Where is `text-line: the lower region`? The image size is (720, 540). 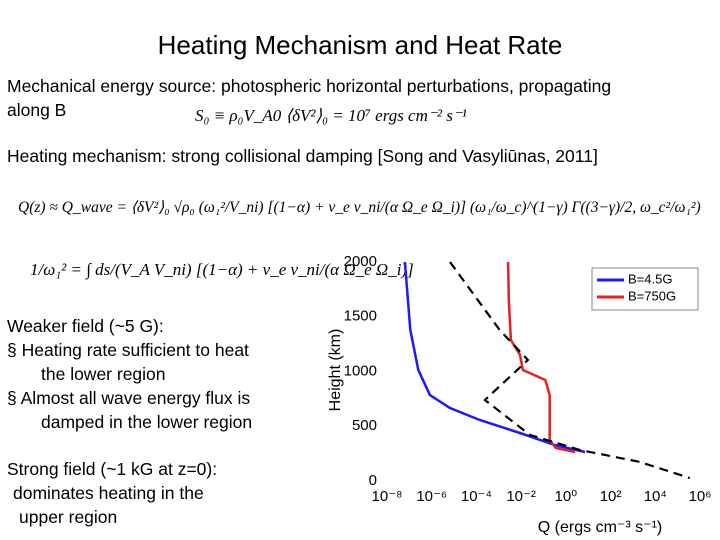 text-line: the lower region is located at coordinates (103, 374).